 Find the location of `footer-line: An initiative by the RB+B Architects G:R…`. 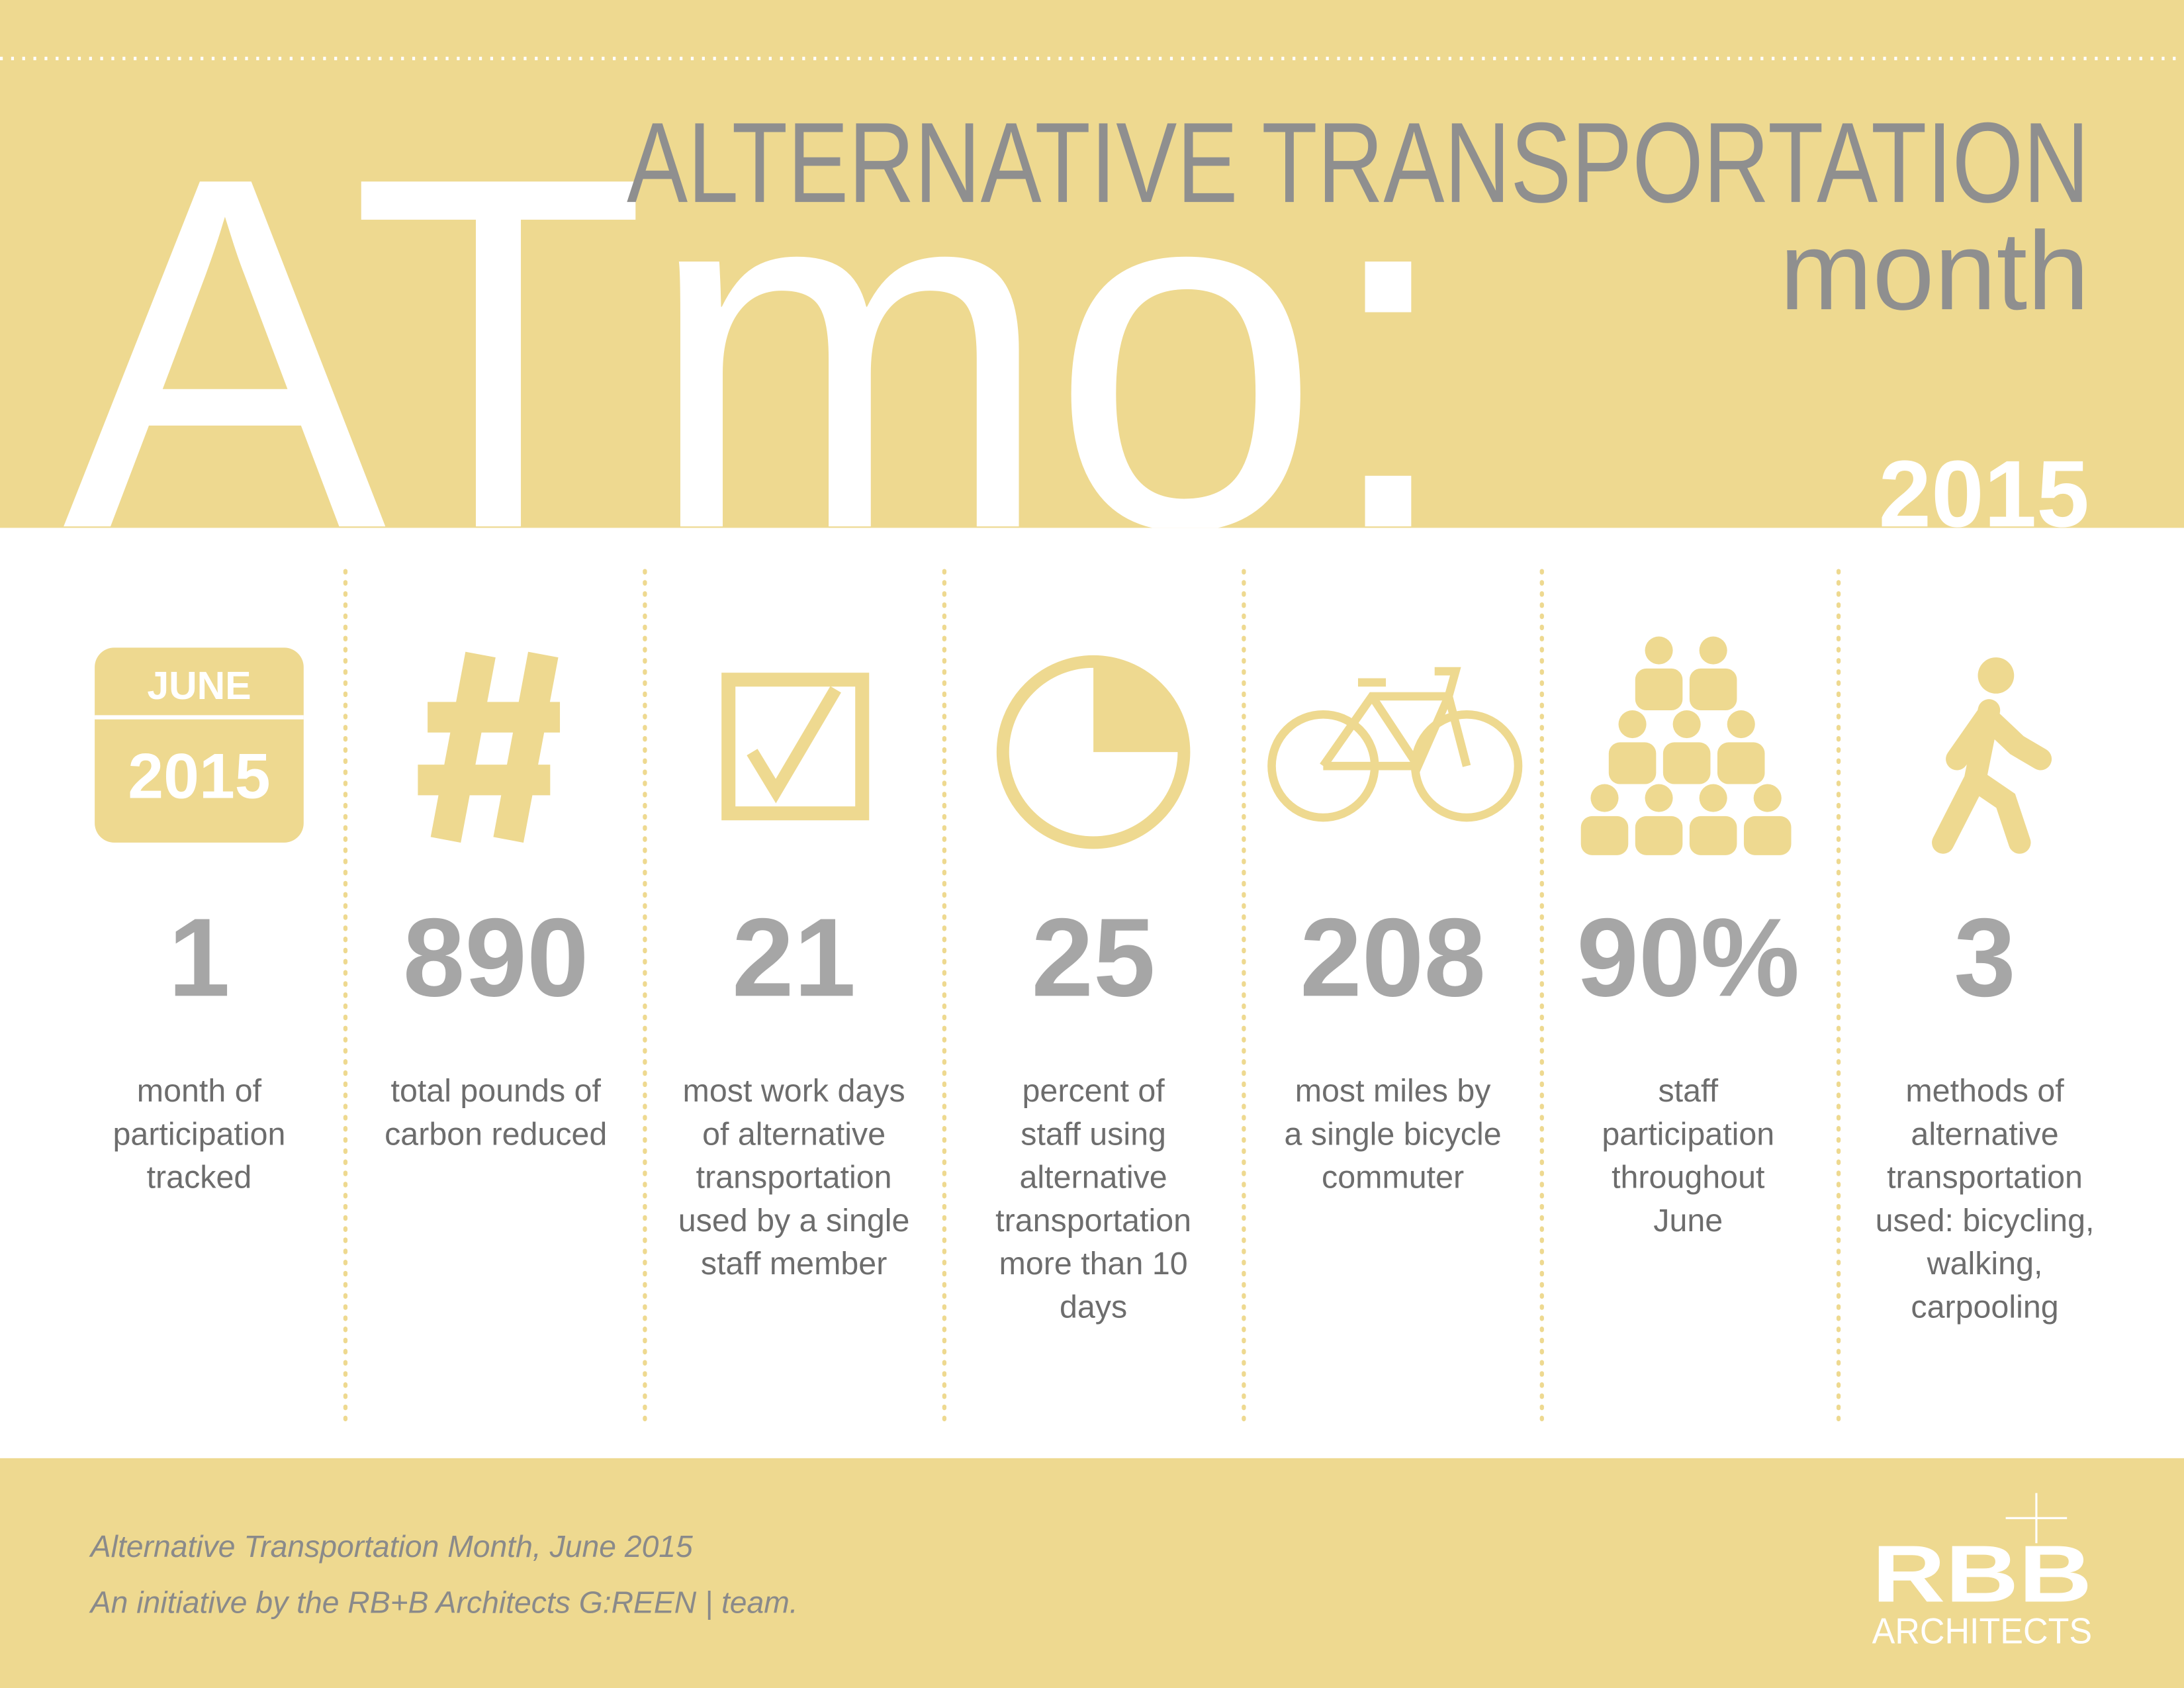

footer-line: An initiative by the RB+B Architects G:R… is located at coordinates (444, 1602).